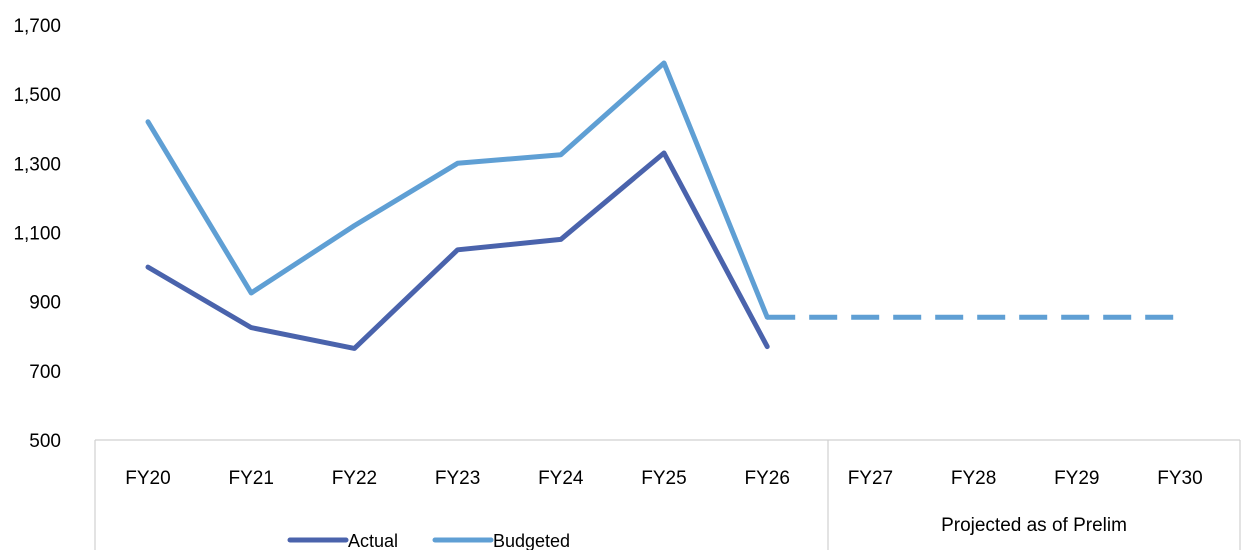 This screenshot has height=550, width=1244. I want to click on legend-label-budgeted: Budgeted, so click(531, 540).